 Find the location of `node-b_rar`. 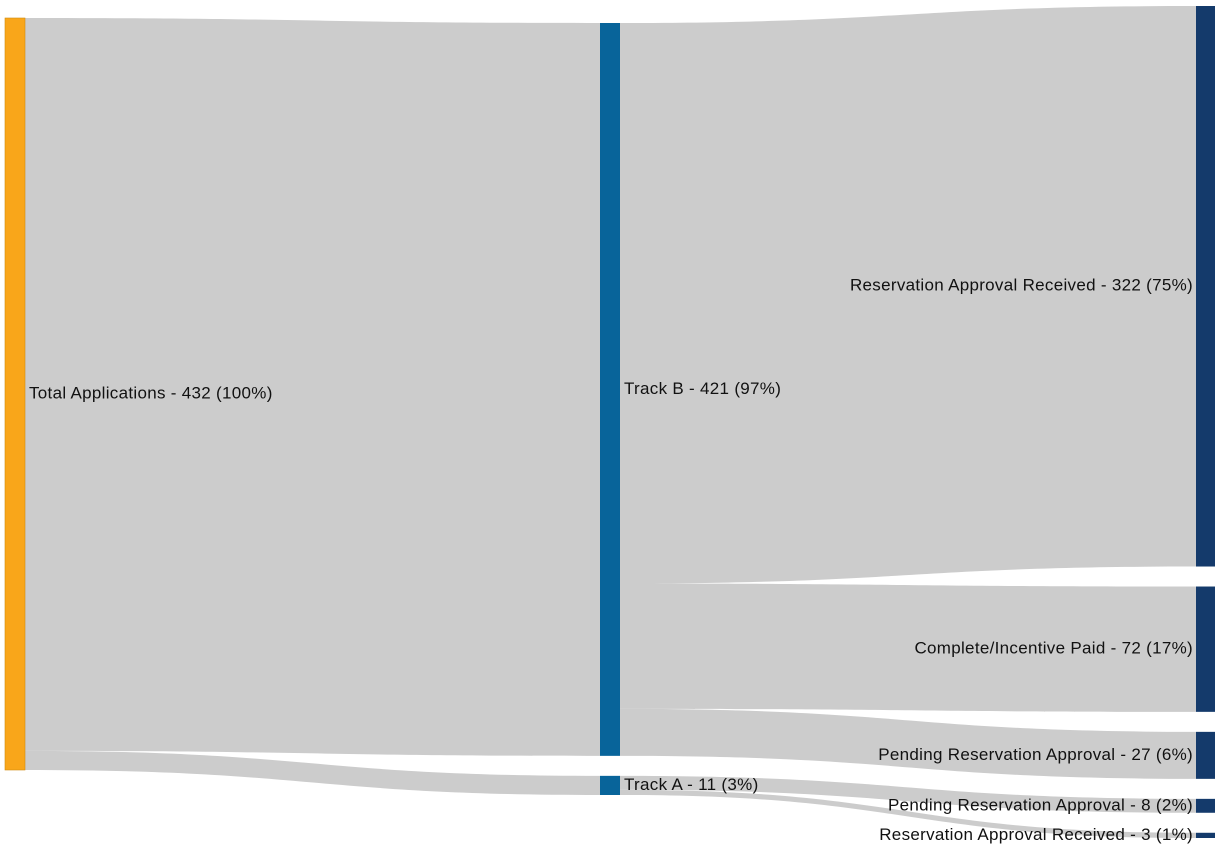

node-b_rar is located at coordinates (1205, 286).